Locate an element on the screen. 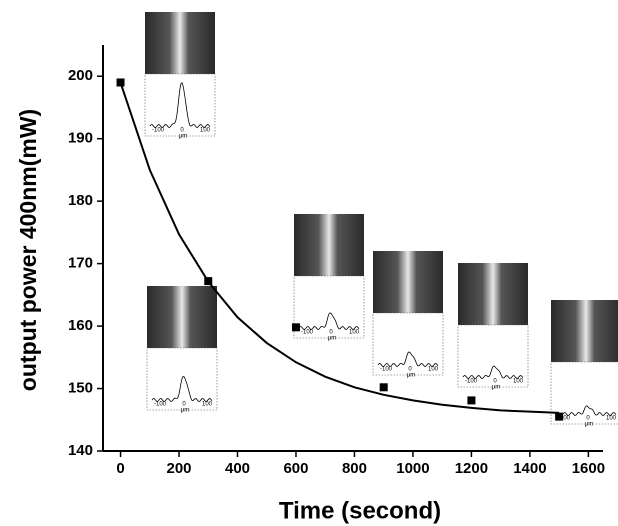  y-tick-label: 160 is located at coordinates (80, 325).